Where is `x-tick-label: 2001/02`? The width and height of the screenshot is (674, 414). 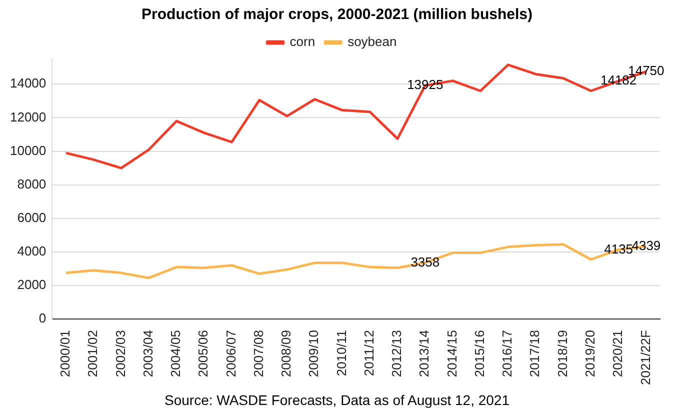
x-tick-label: 2001/02 is located at coordinates (92, 354).